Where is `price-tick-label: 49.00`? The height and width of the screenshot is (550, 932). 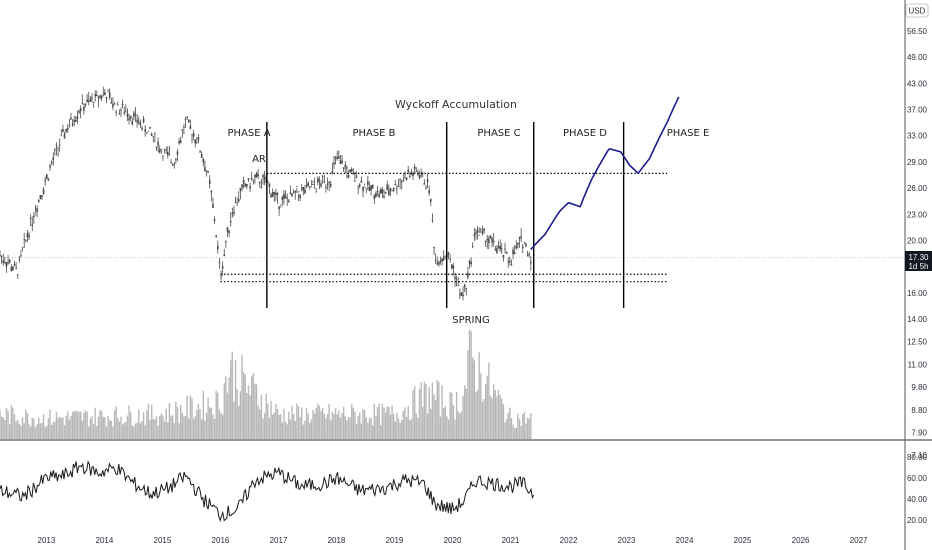
price-tick-label: 49.00 is located at coordinates (917, 57).